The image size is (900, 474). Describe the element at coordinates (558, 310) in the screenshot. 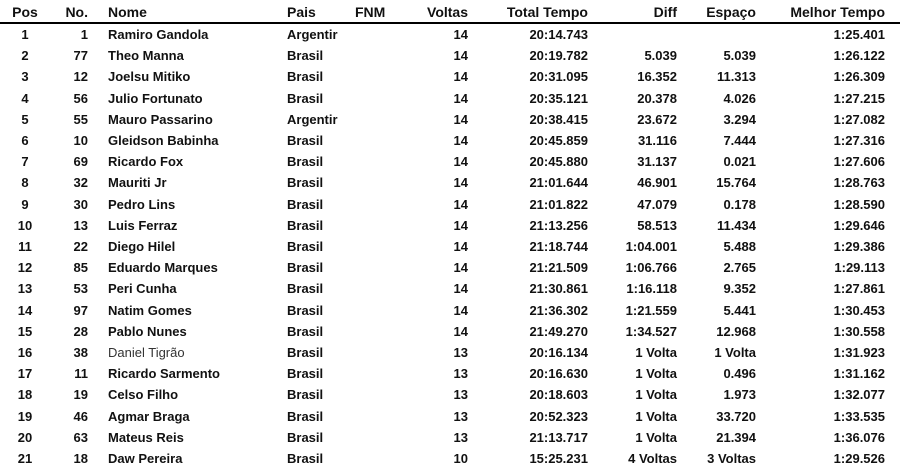

I see `cell-total: 21:36.302` at that location.